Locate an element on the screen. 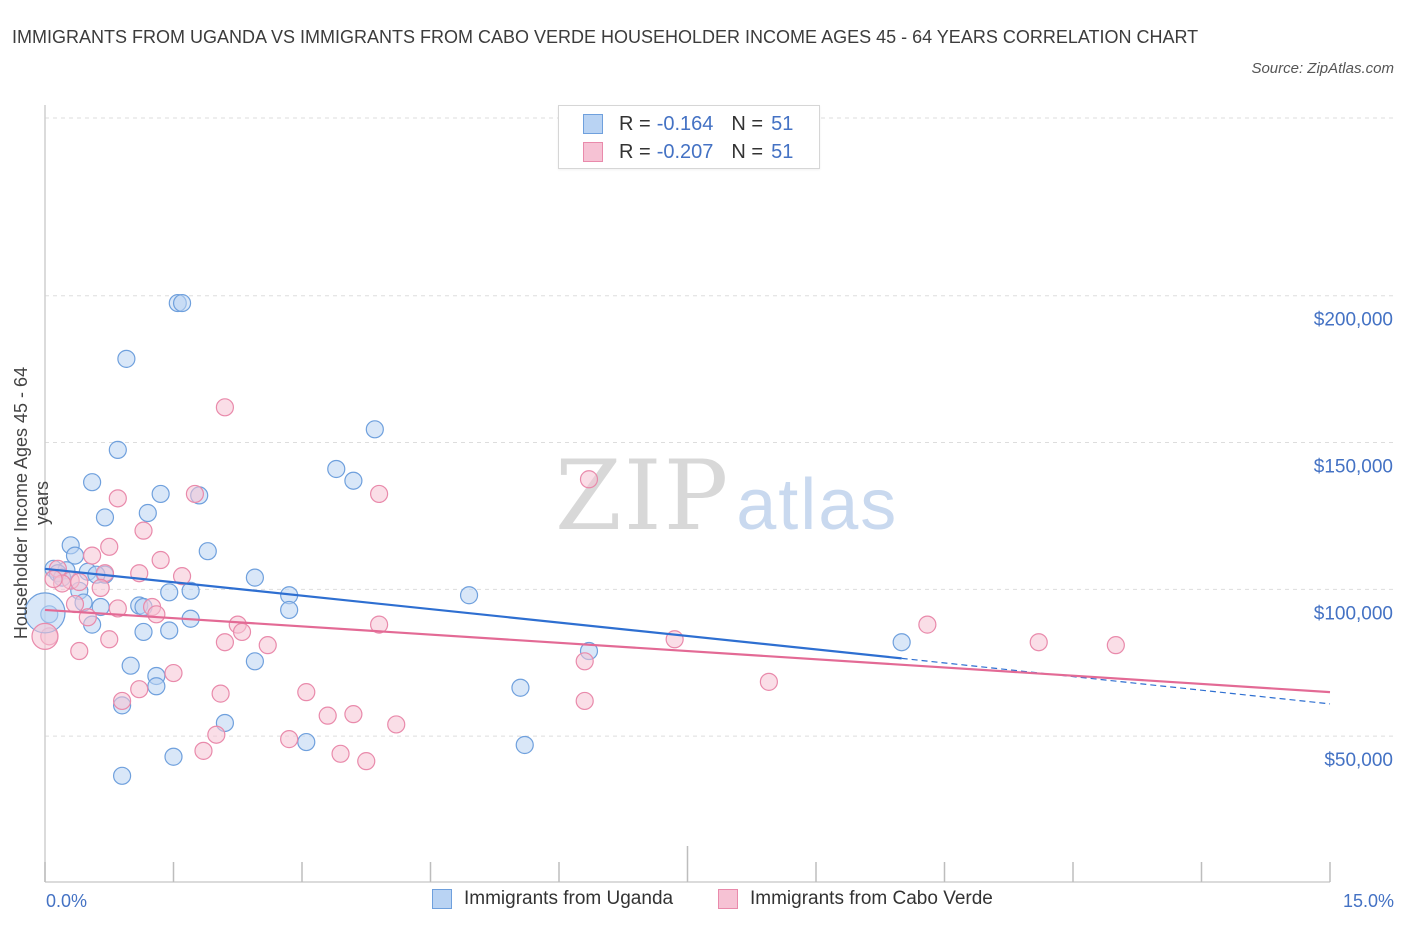  data-point-caboverde-large is located at coordinates (45, 636).